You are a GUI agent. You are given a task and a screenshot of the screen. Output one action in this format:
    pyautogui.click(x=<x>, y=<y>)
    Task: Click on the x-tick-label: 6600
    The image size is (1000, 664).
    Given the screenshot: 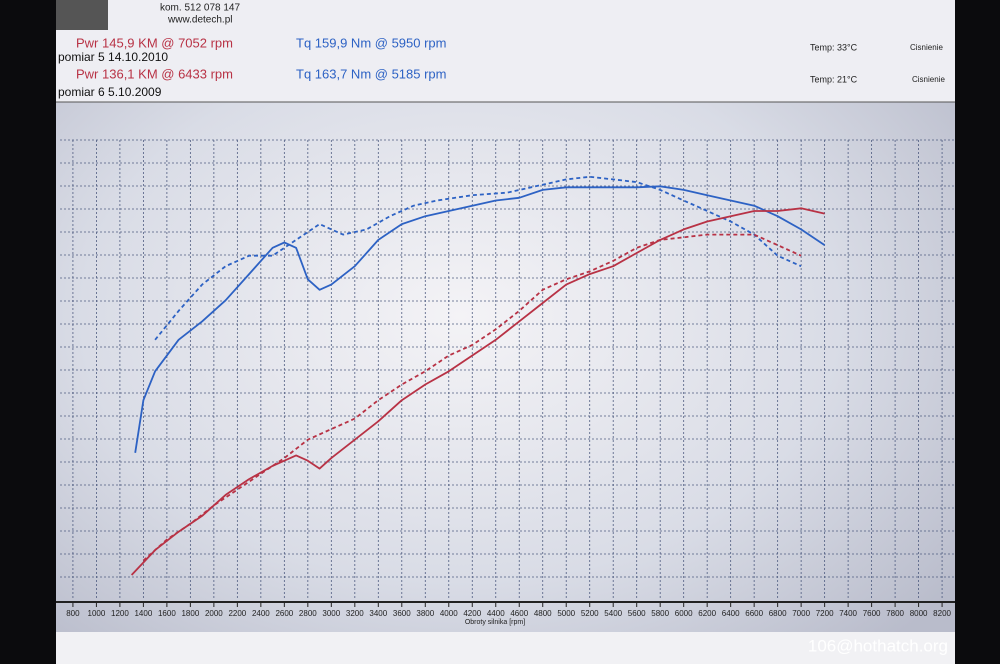 What is the action you would take?
    pyautogui.click(x=754, y=613)
    